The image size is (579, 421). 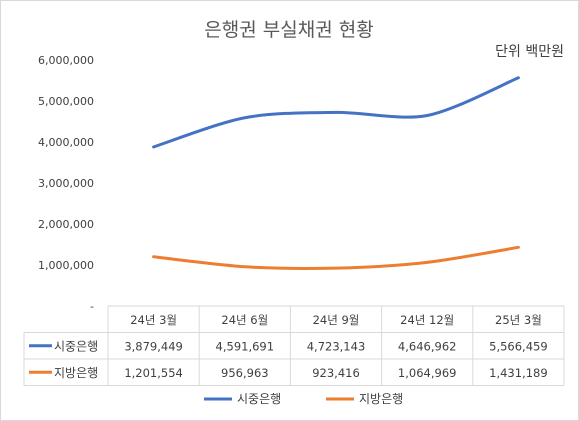 What do you see at coordinates (336, 373) in the screenshot?
I see `table-value: 923,416` at bounding box center [336, 373].